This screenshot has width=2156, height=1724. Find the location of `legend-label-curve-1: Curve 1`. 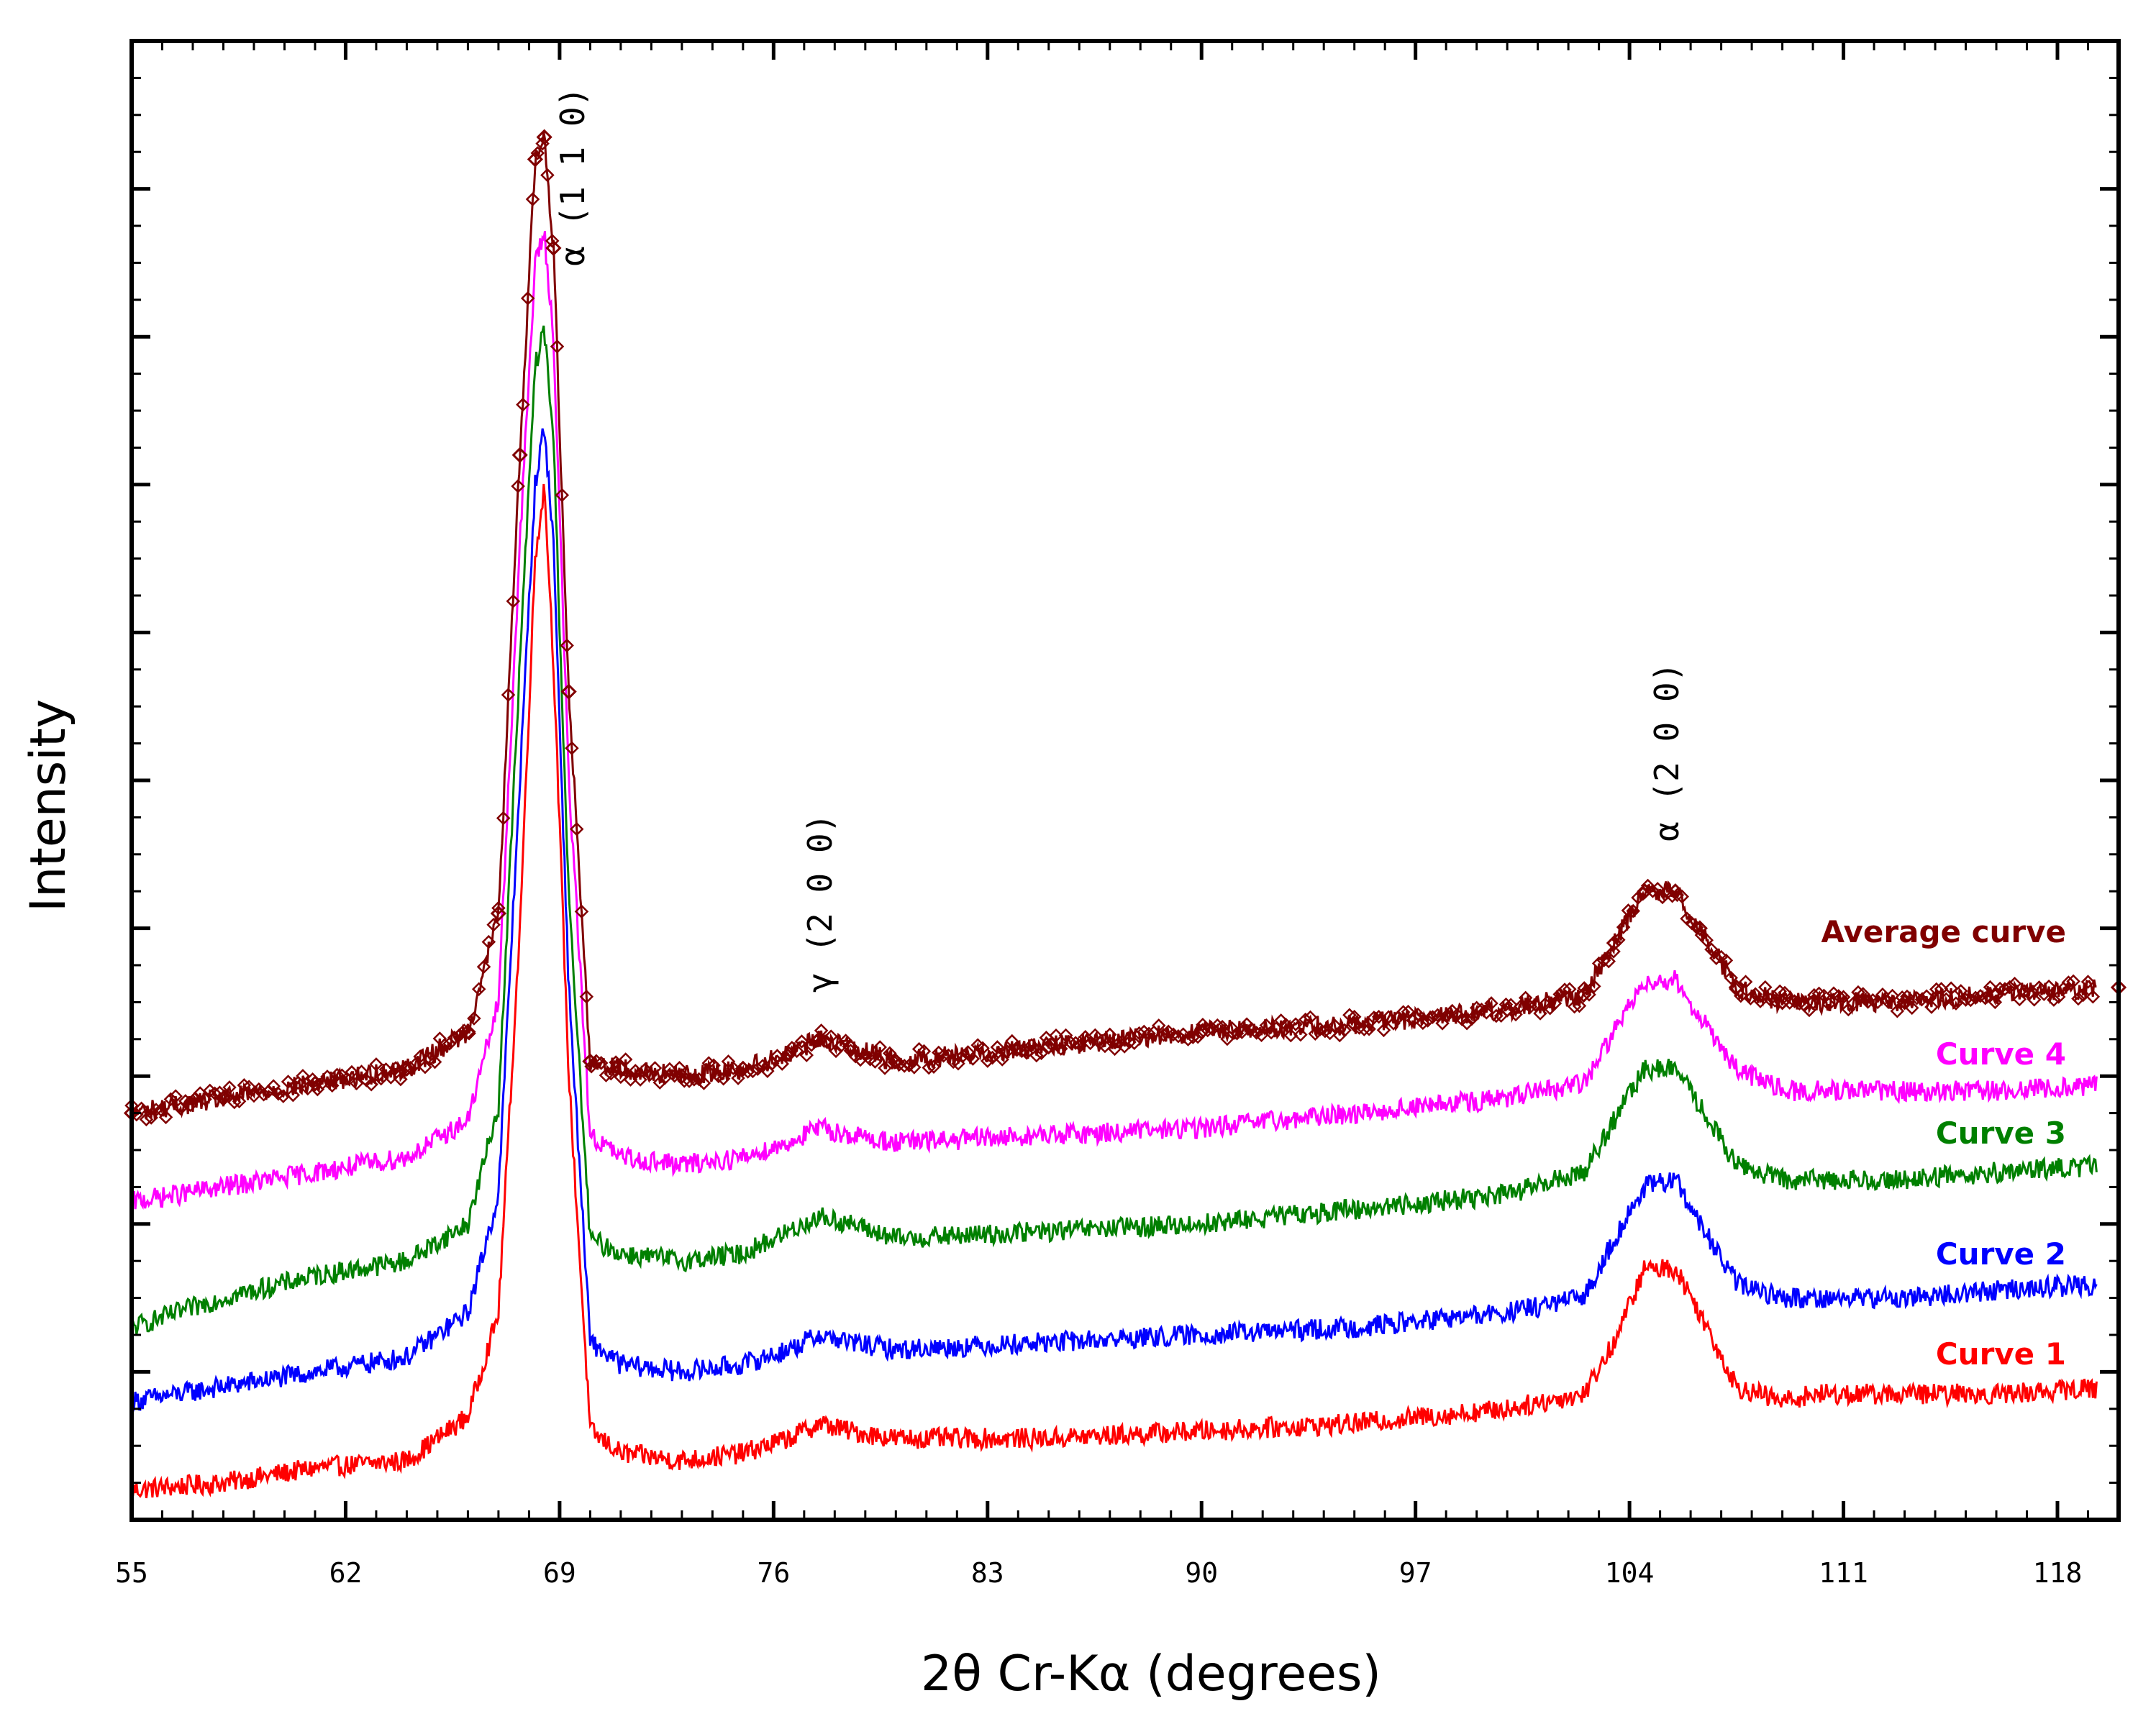

legend-label-curve-1: Curve 1 is located at coordinates (2001, 1354).